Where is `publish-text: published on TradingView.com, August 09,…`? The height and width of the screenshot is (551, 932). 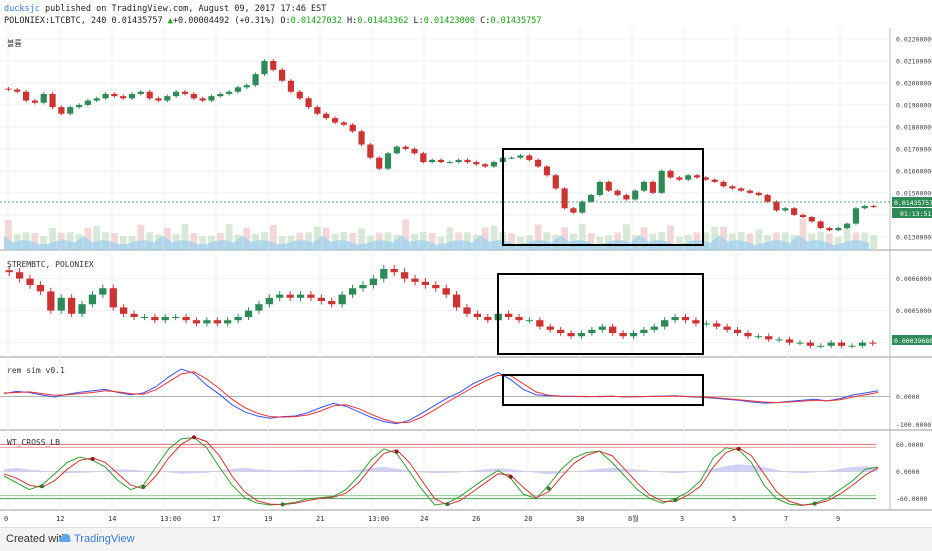
publish-text: published on TradingView.com, August 09,… is located at coordinates (183, 9).